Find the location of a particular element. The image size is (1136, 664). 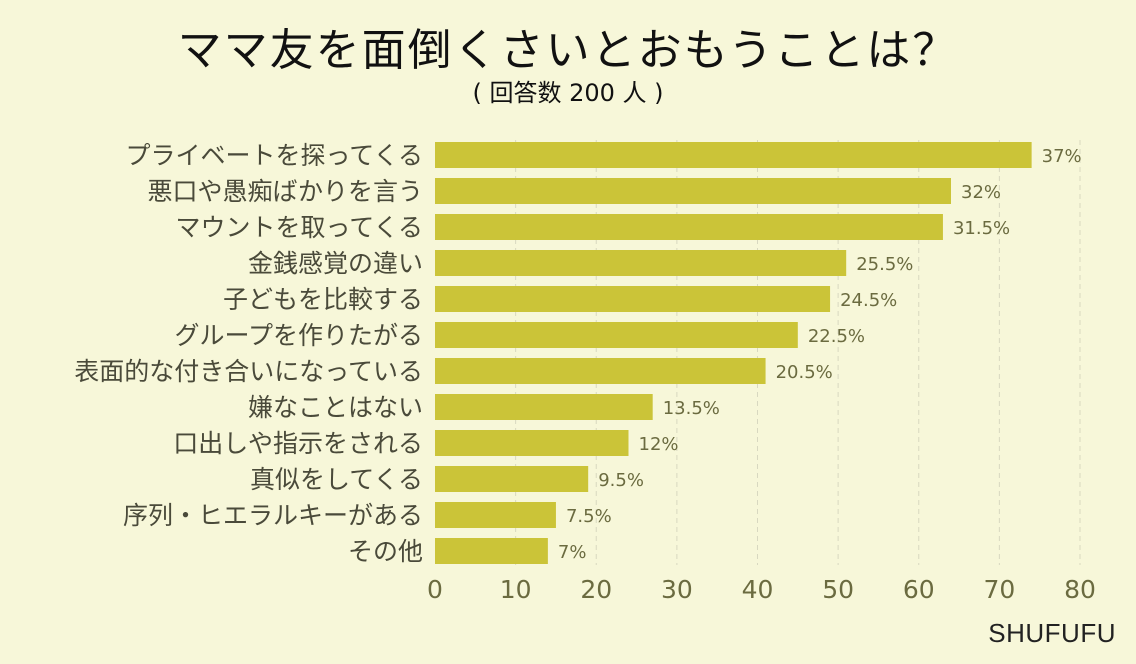

value-label: 25.5% is located at coordinates (884, 264).